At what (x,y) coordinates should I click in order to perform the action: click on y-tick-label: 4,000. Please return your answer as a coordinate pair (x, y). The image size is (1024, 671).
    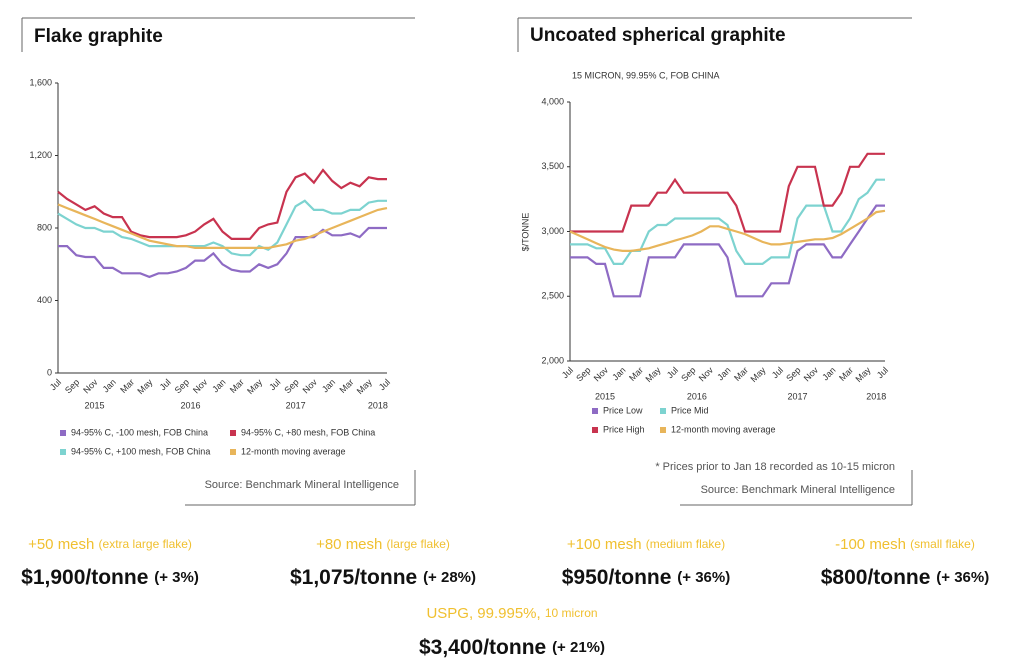
    Looking at the image, I should click on (552, 101).